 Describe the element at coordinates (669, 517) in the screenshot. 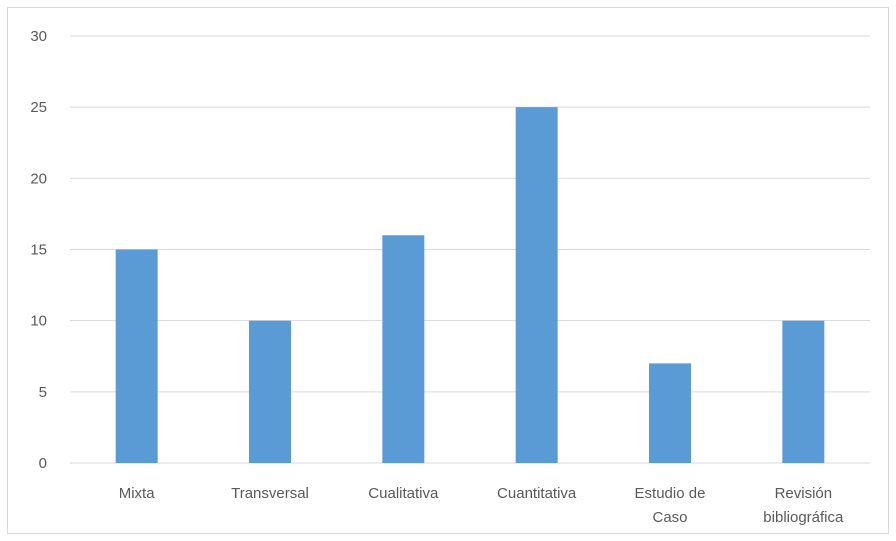

I see `x-category-label: Caso` at that location.